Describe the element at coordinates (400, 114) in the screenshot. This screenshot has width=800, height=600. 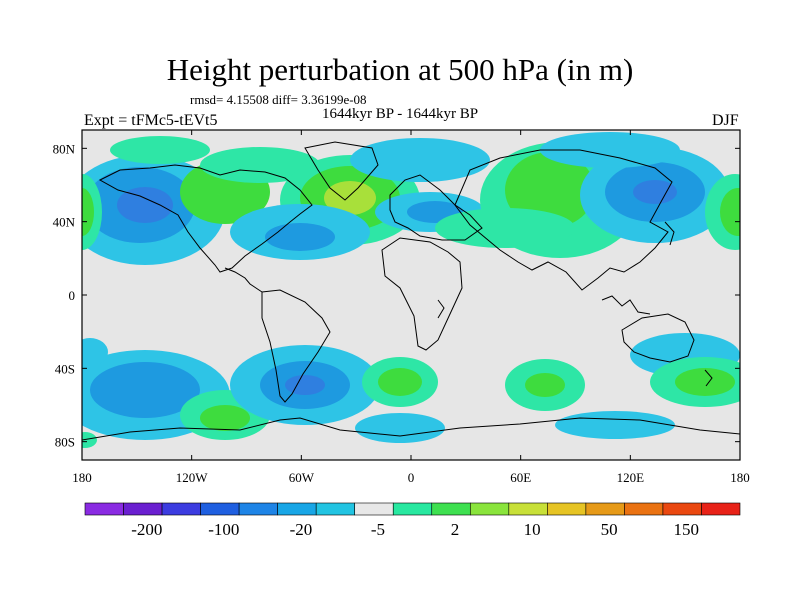
I see `time-period-label: 1644kyr BP - 1644kyr BP` at that location.